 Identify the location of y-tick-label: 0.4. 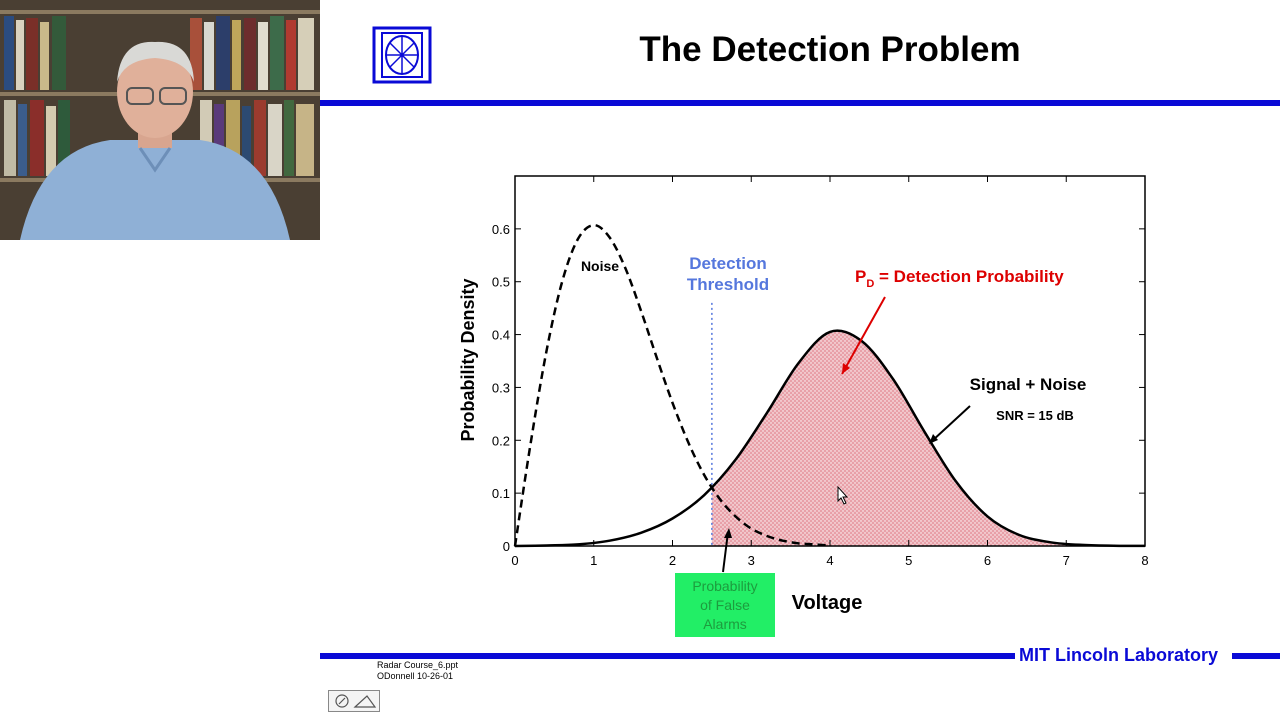
(501, 335).